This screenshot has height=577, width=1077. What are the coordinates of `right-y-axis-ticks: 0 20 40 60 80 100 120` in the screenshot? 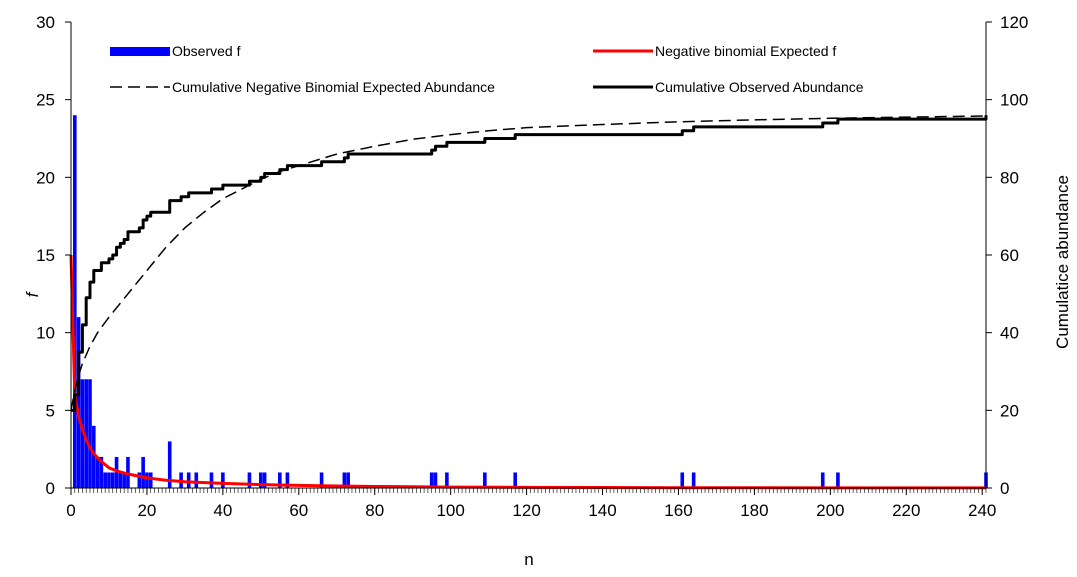 It's located at (1007, 255).